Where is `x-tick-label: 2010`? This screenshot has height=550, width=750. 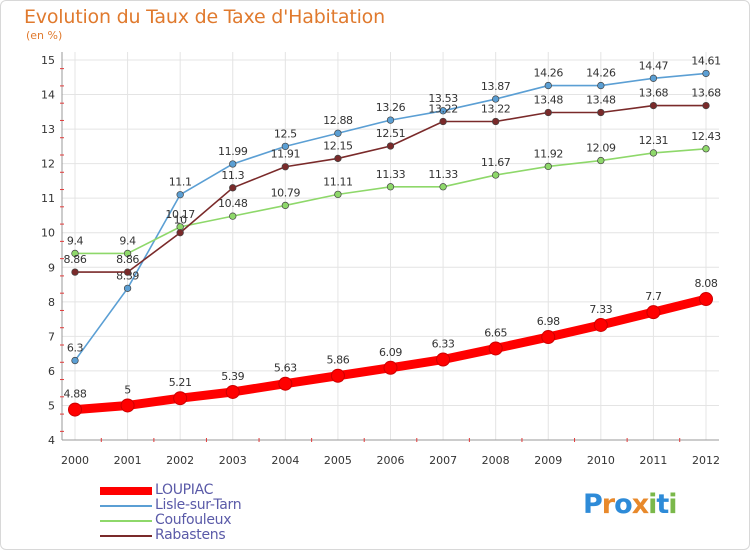
x-tick-label: 2010 is located at coordinates (601, 460).